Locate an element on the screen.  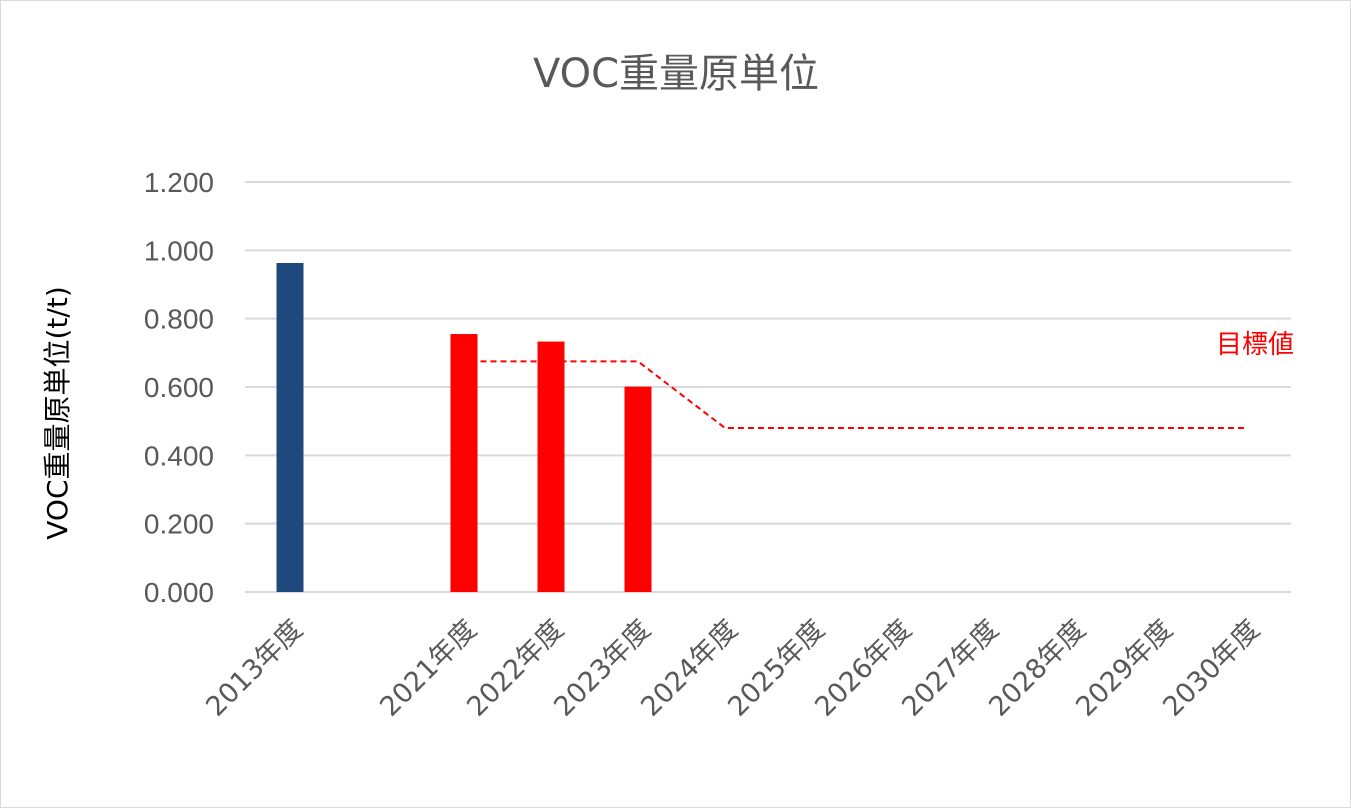
bars is located at coordinates (464, 427).